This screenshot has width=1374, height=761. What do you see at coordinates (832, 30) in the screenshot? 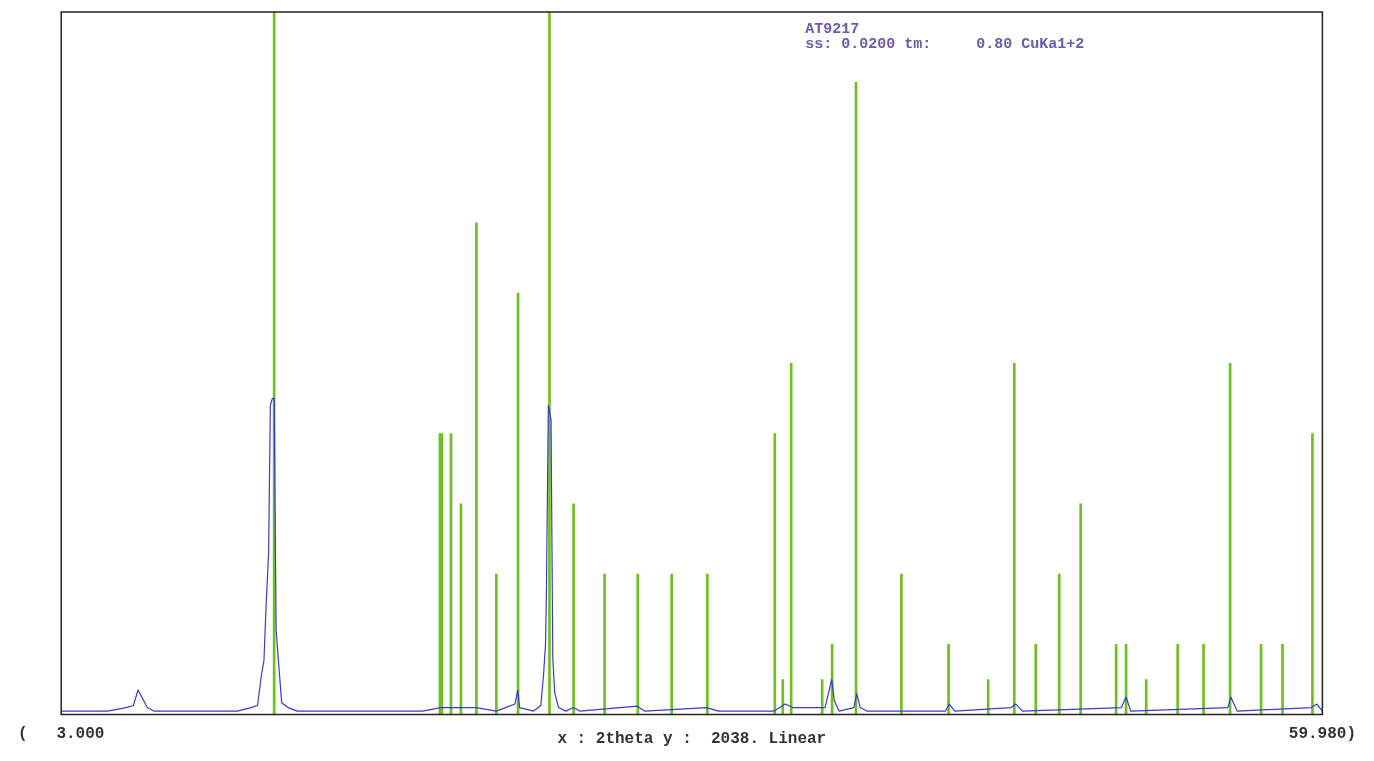
I see `annotation: AT9217` at bounding box center [832, 30].